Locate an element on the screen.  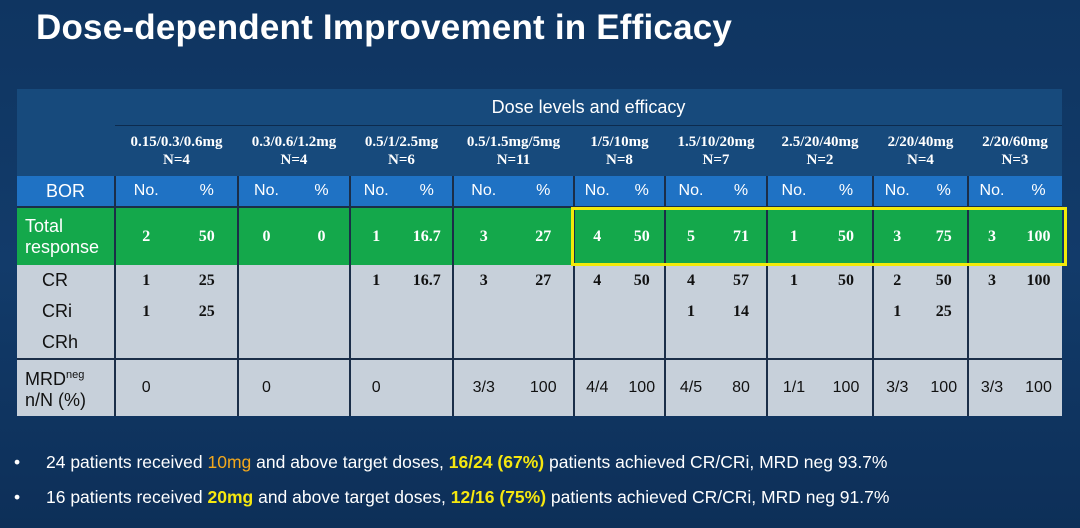
total-pct-cell: 50 is located at coordinates (207, 235).